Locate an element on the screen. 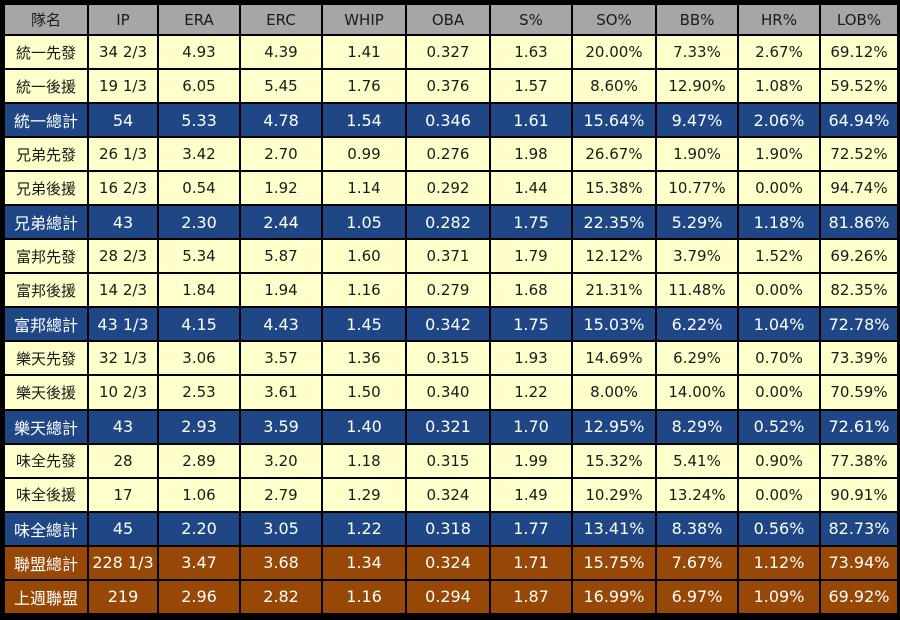 This screenshot has height=620, width=900. cell-s-pct: 1.68 is located at coordinates (531, 290).